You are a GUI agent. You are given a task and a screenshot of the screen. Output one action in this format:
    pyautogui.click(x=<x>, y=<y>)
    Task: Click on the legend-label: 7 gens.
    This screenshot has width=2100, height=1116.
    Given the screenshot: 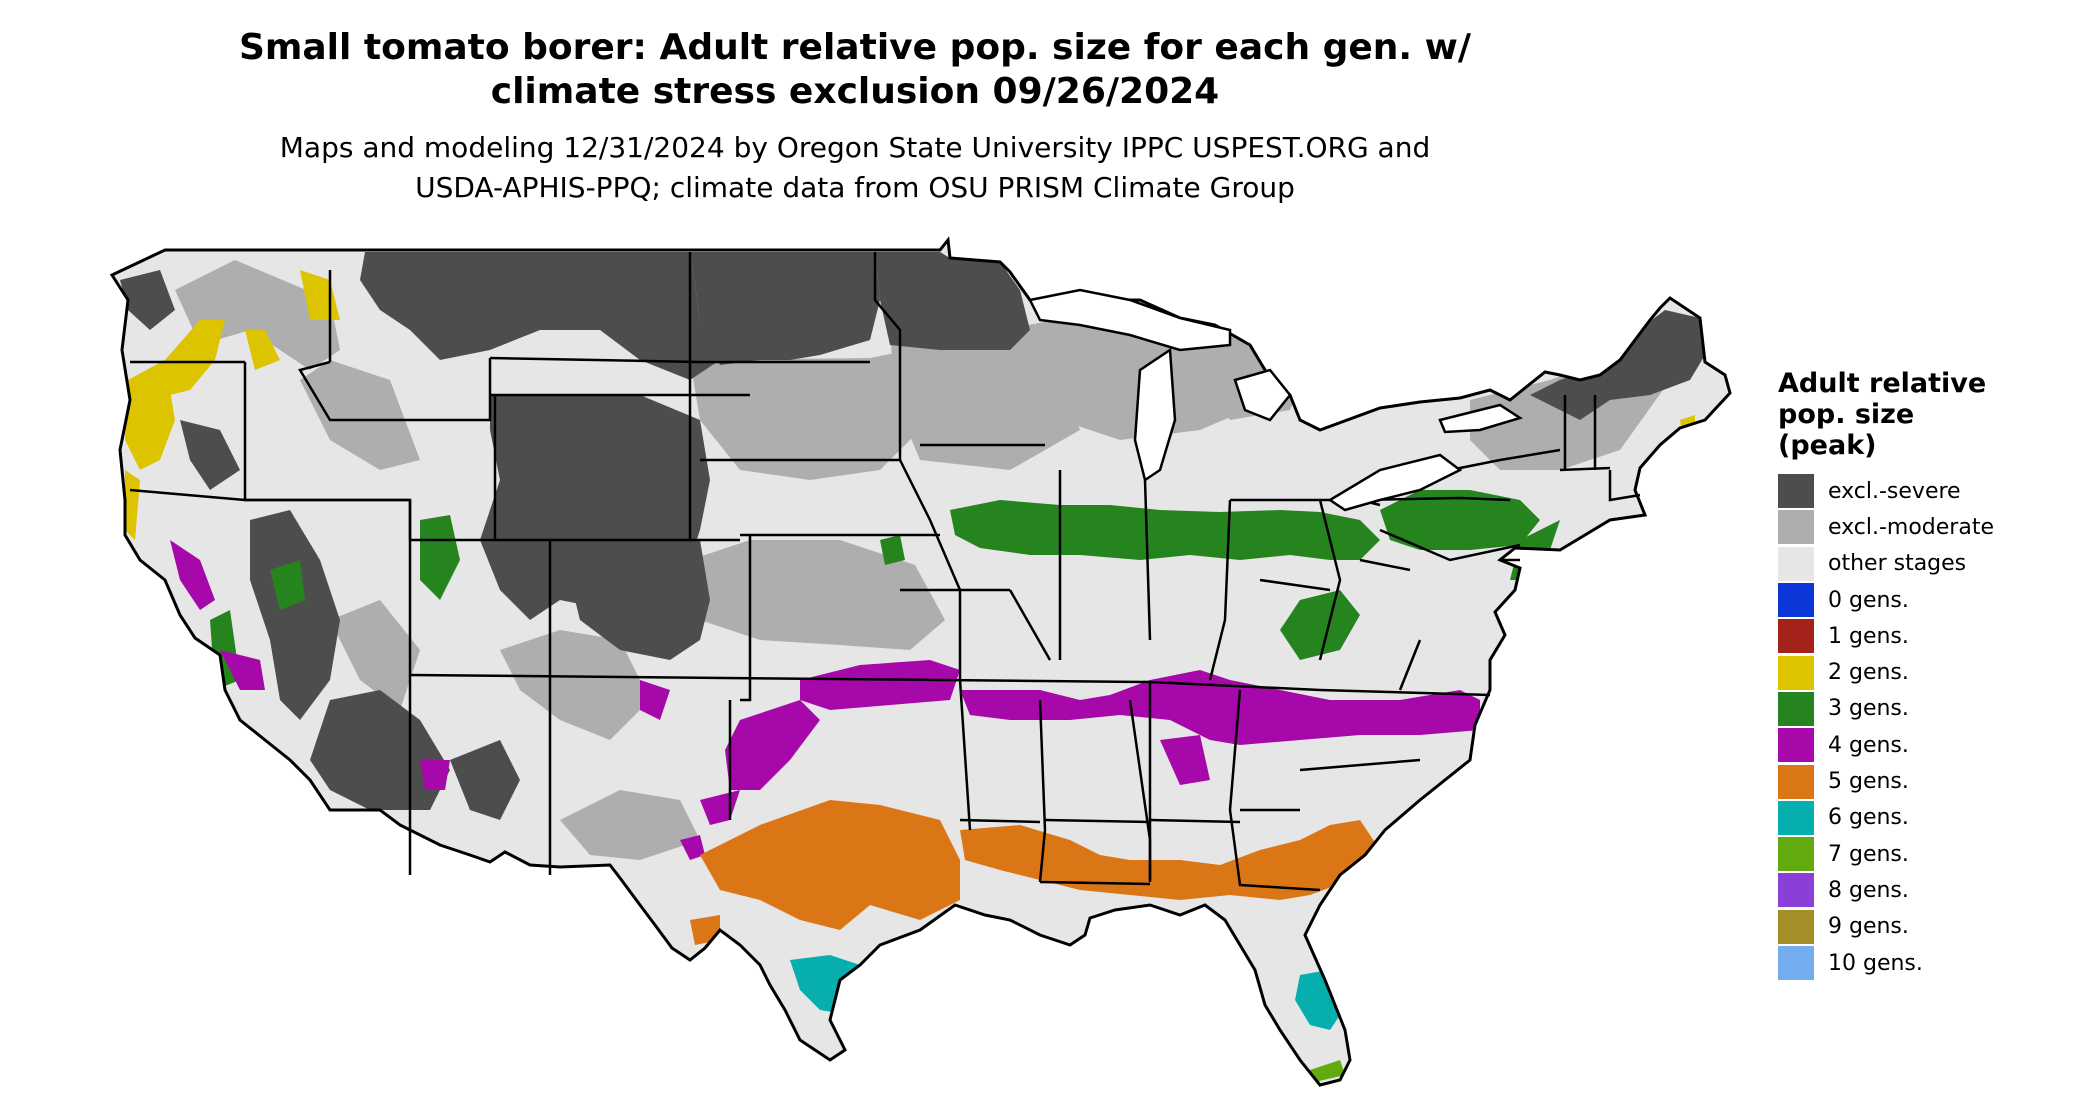 What is the action you would take?
    pyautogui.click(x=1868, y=854)
    